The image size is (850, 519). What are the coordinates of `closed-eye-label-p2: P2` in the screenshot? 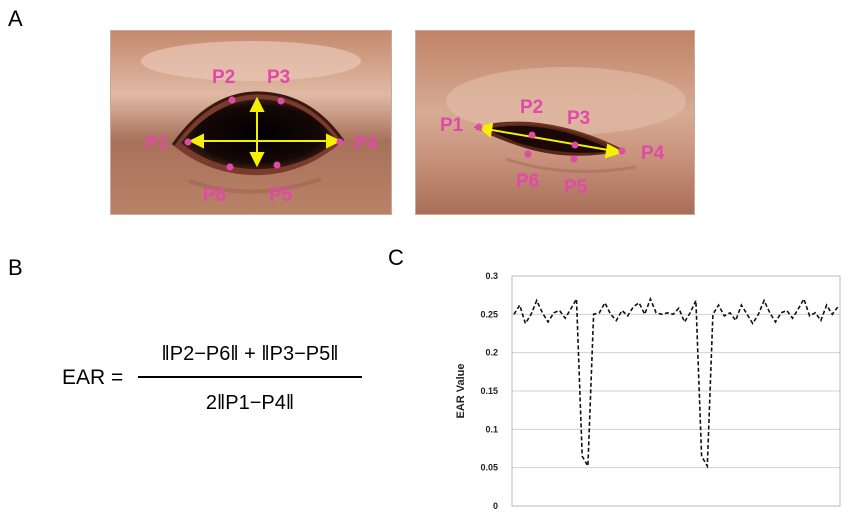 It's located at (531, 107).